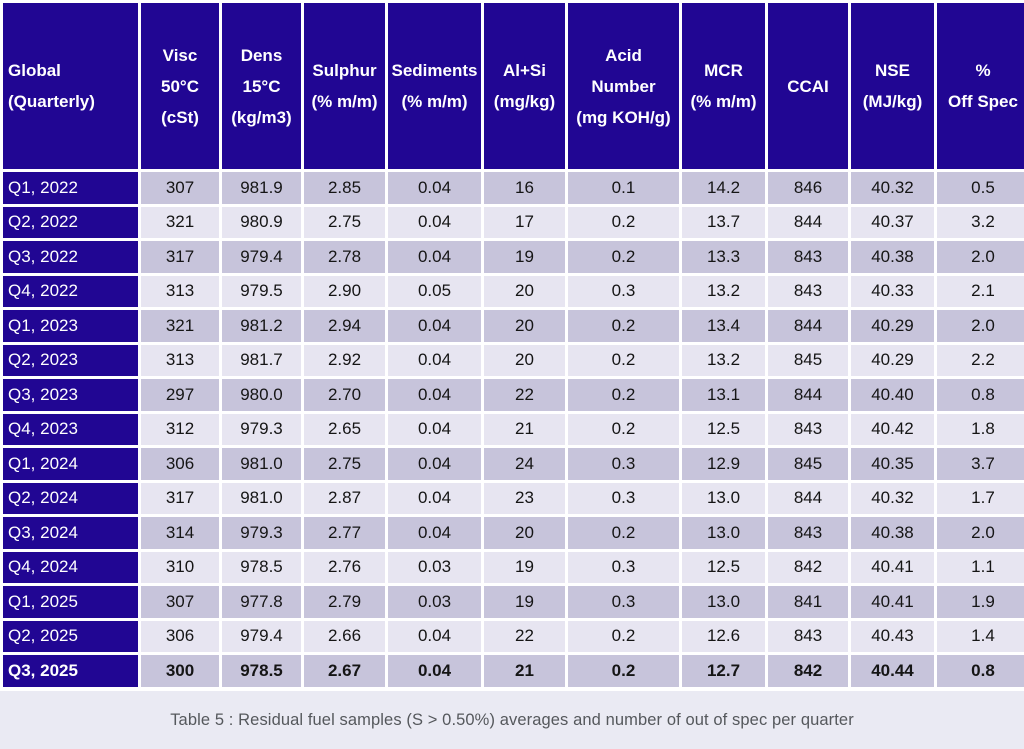 The image size is (1024, 749). I want to click on table-cell: 2.87, so click(344, 498).